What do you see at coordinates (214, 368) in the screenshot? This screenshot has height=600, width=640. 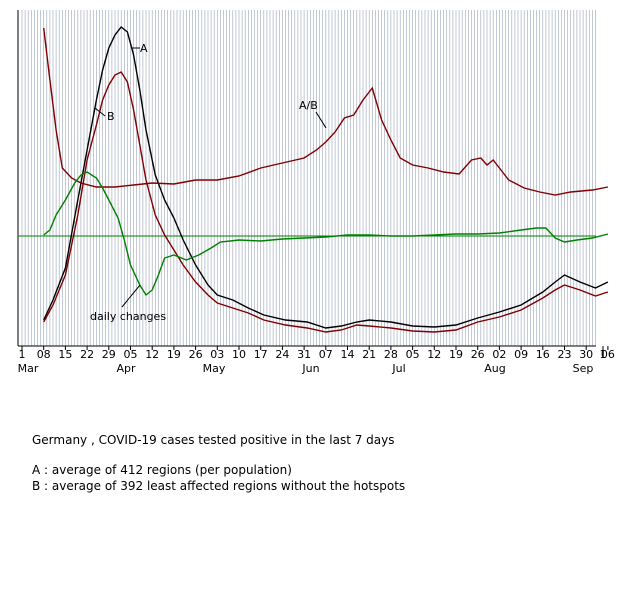 I see `month-label: May` at bounding box center [214, 368].